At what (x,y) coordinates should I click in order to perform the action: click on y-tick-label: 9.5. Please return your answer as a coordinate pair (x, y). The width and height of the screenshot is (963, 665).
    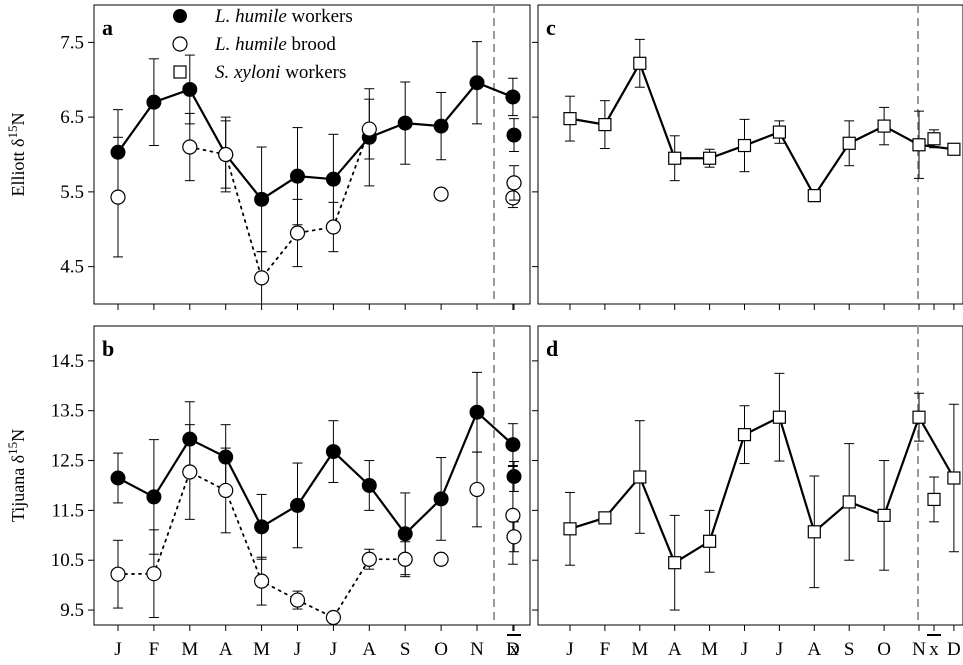
    Looking at the image, I should click on (72, 610).